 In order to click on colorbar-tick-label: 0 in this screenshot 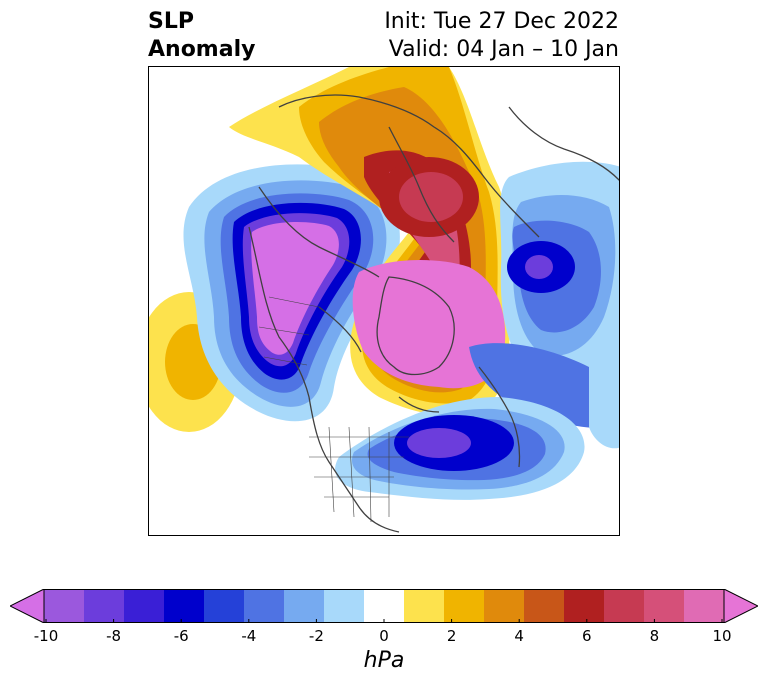, I will do `click(384, 636)`.